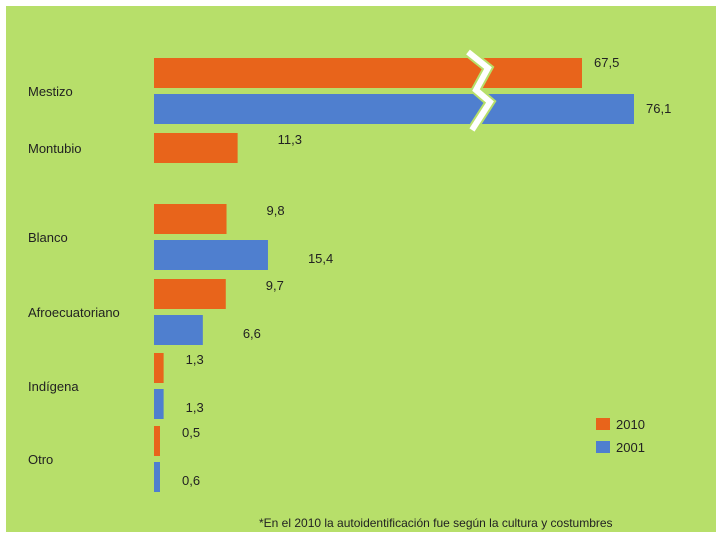 The image size is (720, 533). What do you see at coordinates (603, 447) in the screenshot?
I see `legend-swatch-2001` at bounding box center [603, 447].